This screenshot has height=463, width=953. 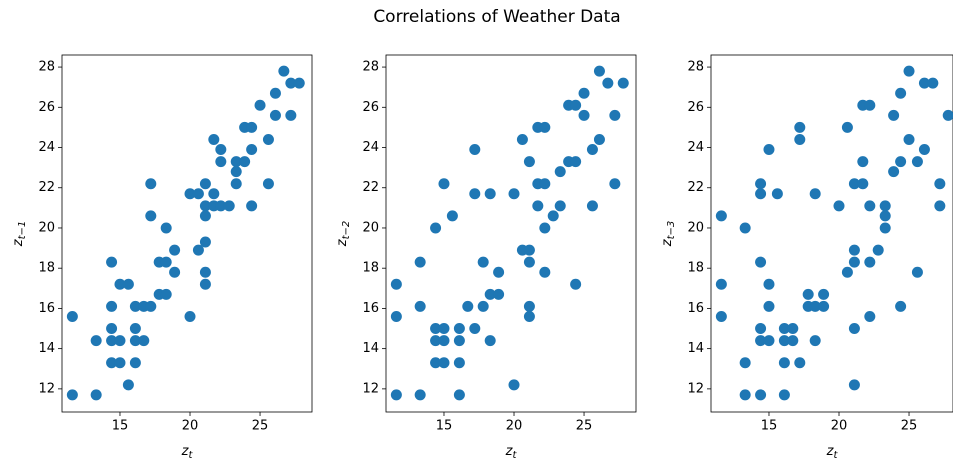 I want to click on y-tick-label: 22, so click(x=370, y=187).